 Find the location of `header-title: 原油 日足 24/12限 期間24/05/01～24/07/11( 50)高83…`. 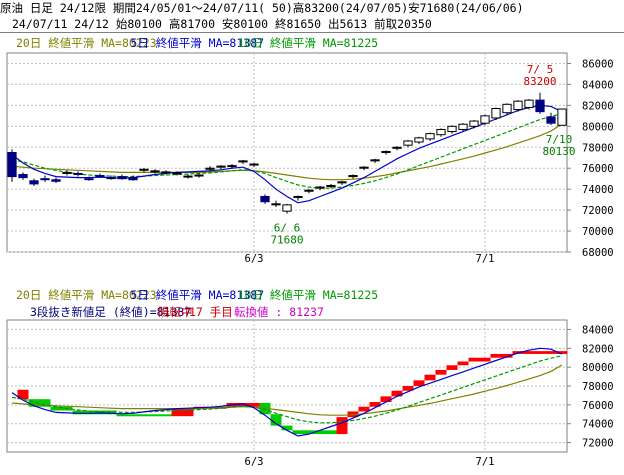

header-title: 原油 日足 24/12限 期間24/05/01～24/07/11( 50)高83… is located at coordinates (262, 8).